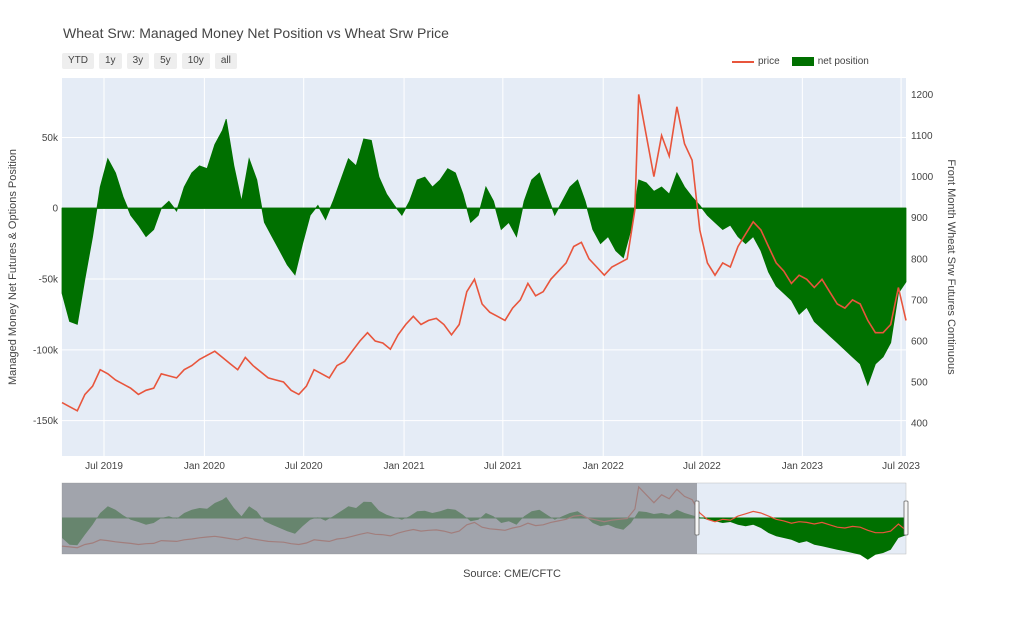 The width and height of the screenshot is (1024, 617). I want to click on x-tick-label: Jan 2021, so click(404, 466).